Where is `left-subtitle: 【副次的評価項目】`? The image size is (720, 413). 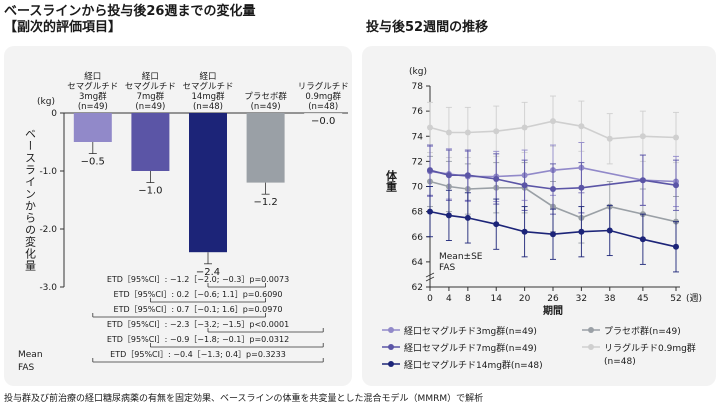 left-subtitle: 【副次的評価項目】 is located at coordinates (63, 27).